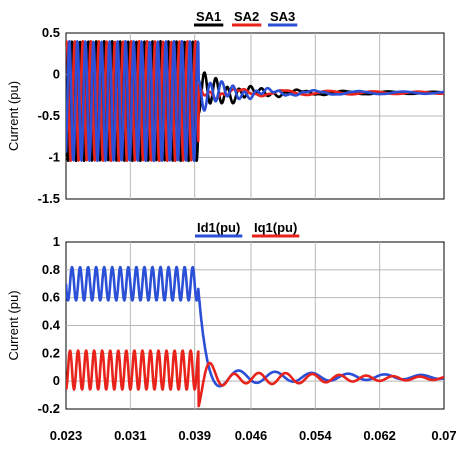 This screenshot has width=474, height=451. What do you see at coordinates (51, 297) in the screenshot?
I see `y-tick-label: 0.6` at bounding box center [51, 297].